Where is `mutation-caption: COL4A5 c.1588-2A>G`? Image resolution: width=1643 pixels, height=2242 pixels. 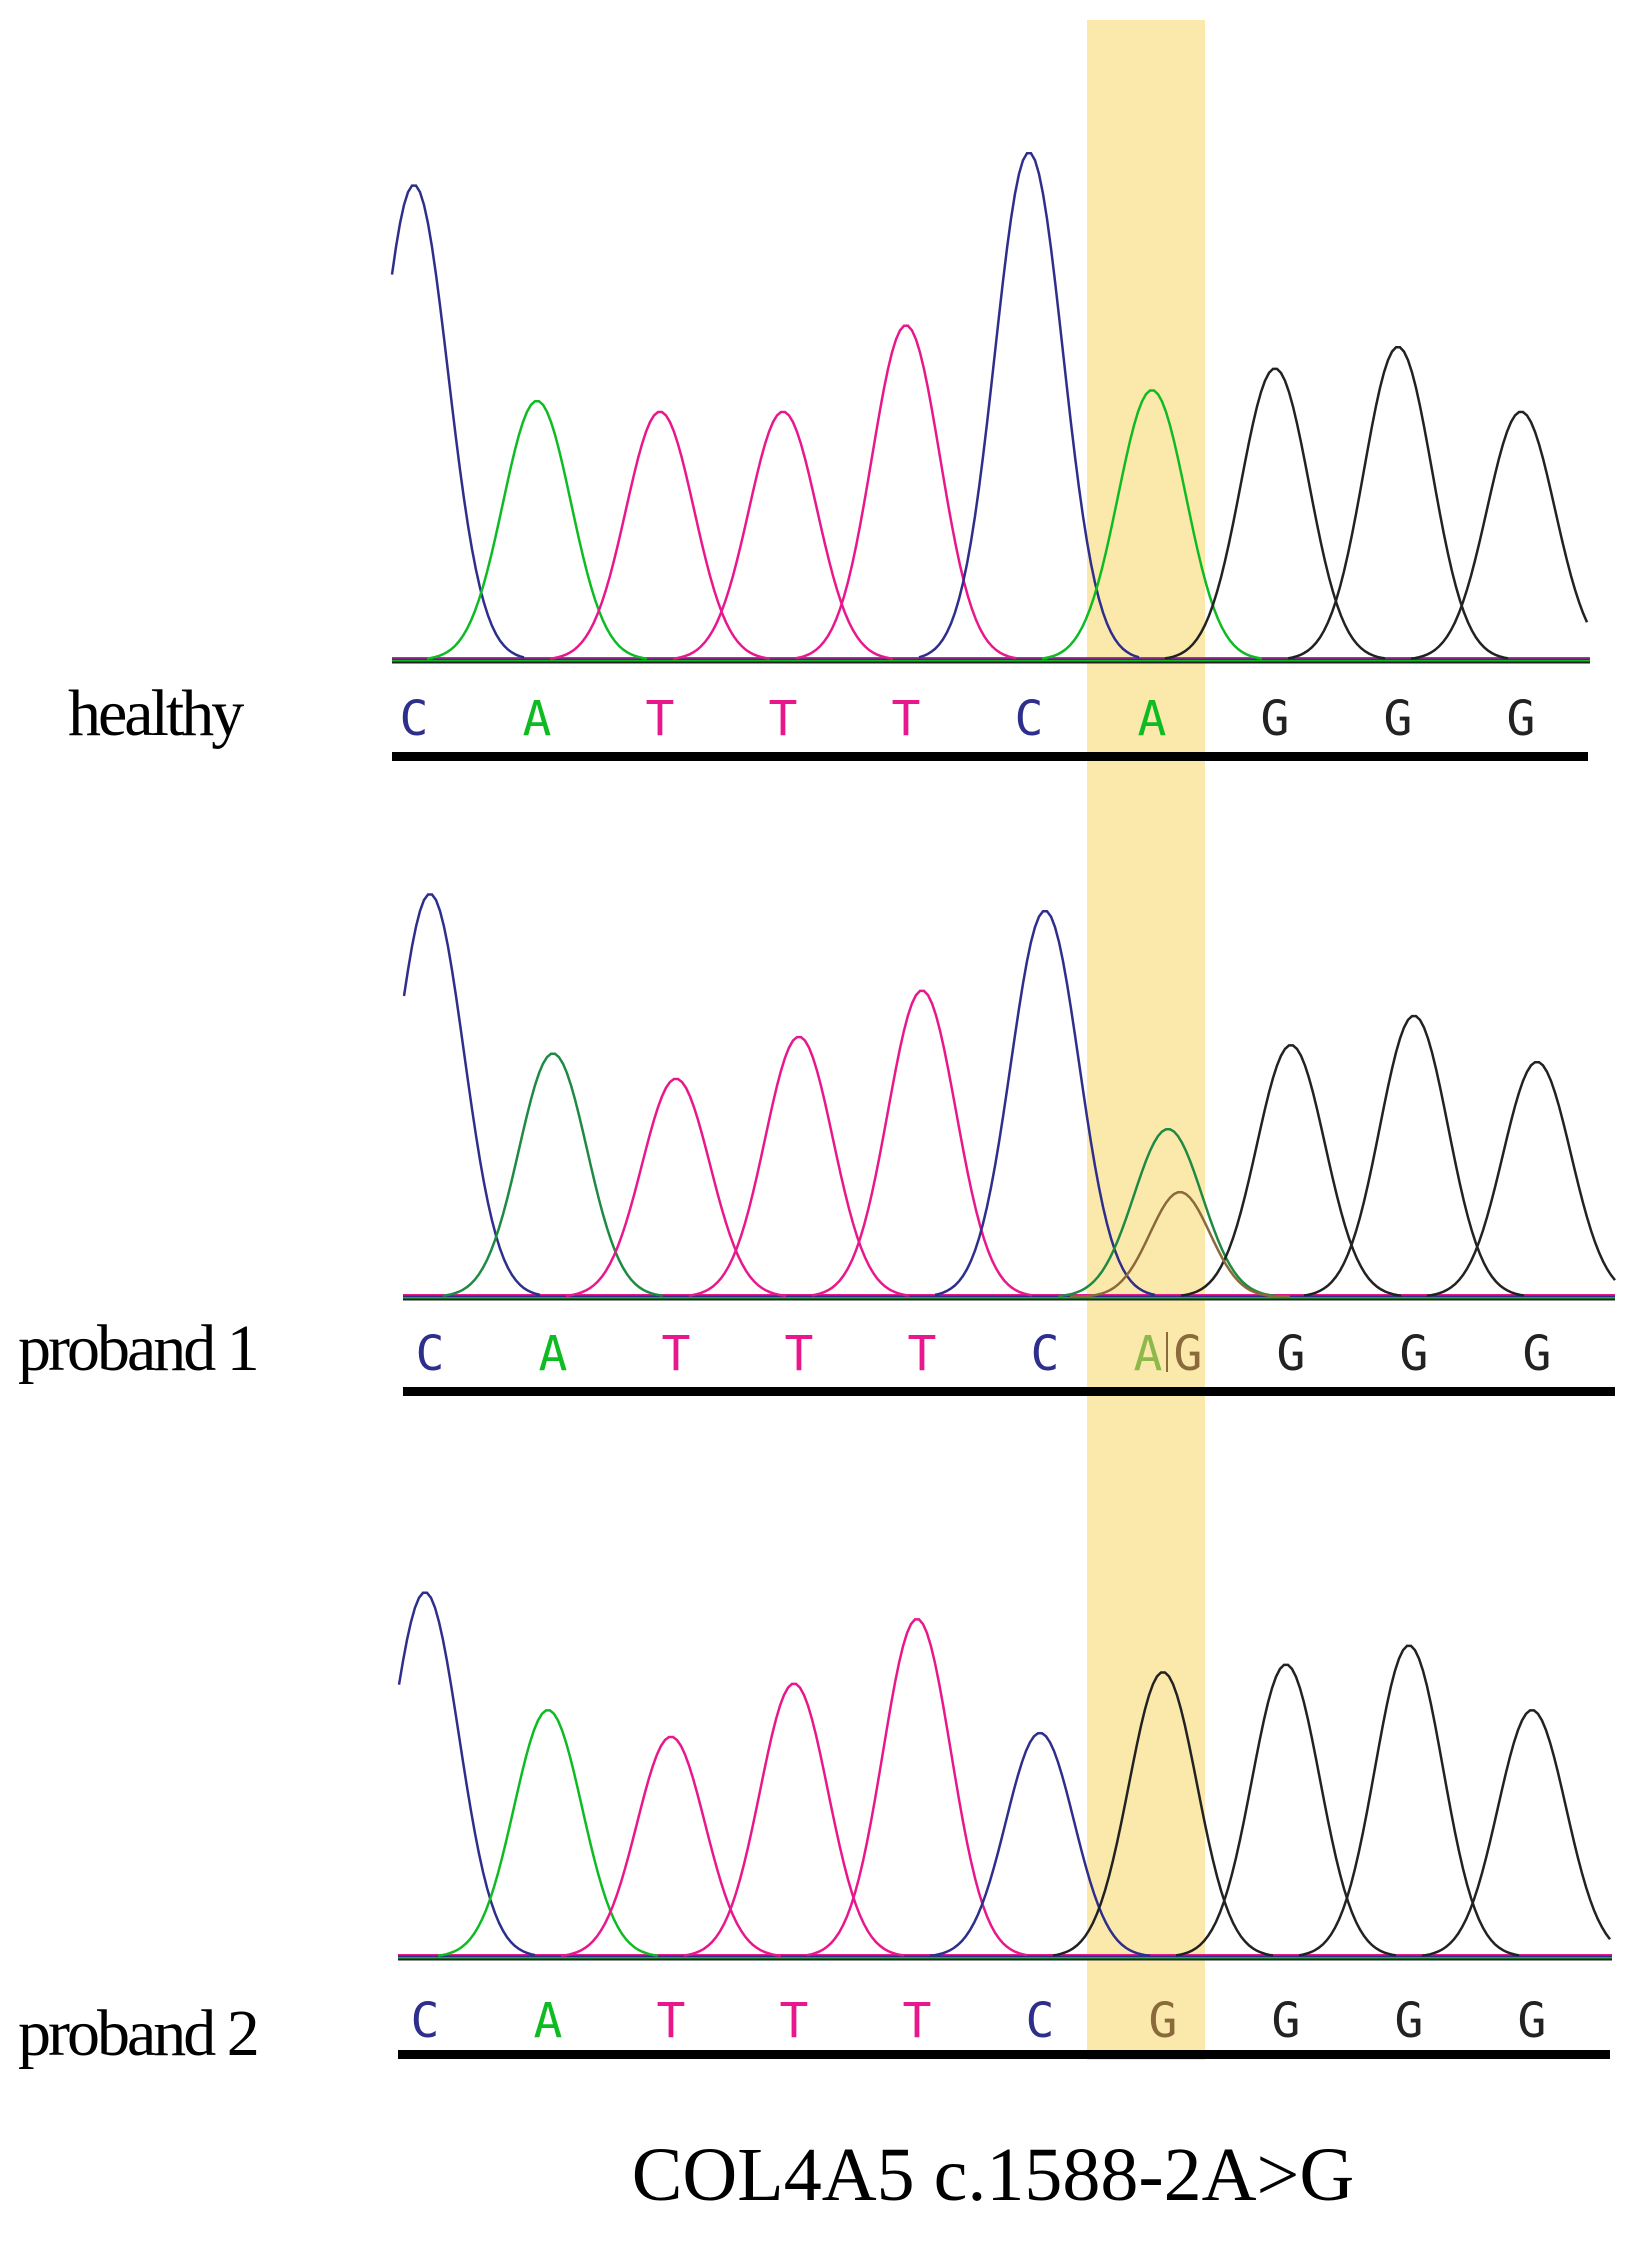 mutation-caption: COL4A5 c.1588-2A>G is located at coordinates (993, 2175).